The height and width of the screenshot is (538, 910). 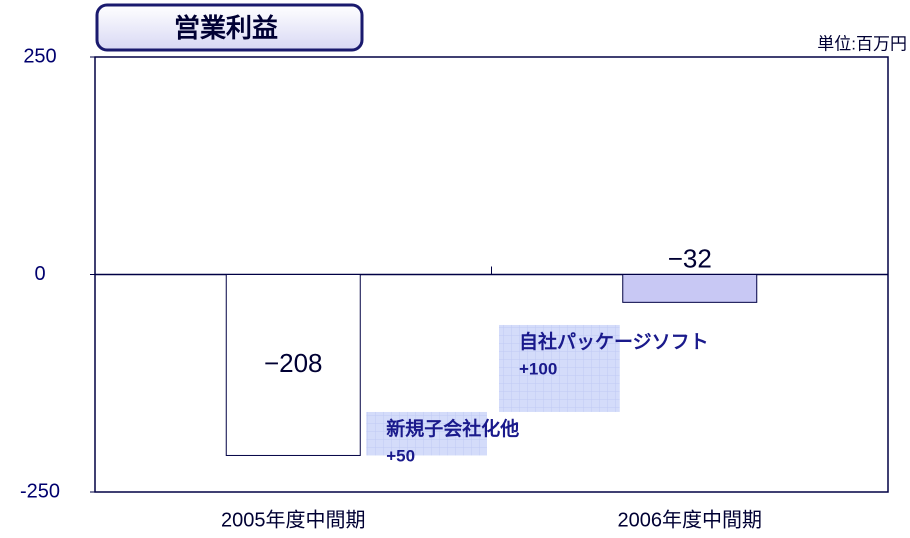 What do you see at coordinates (400, 455) in the screenshot?
I see `step-value-label: +50` at bounding box center [400, 455].